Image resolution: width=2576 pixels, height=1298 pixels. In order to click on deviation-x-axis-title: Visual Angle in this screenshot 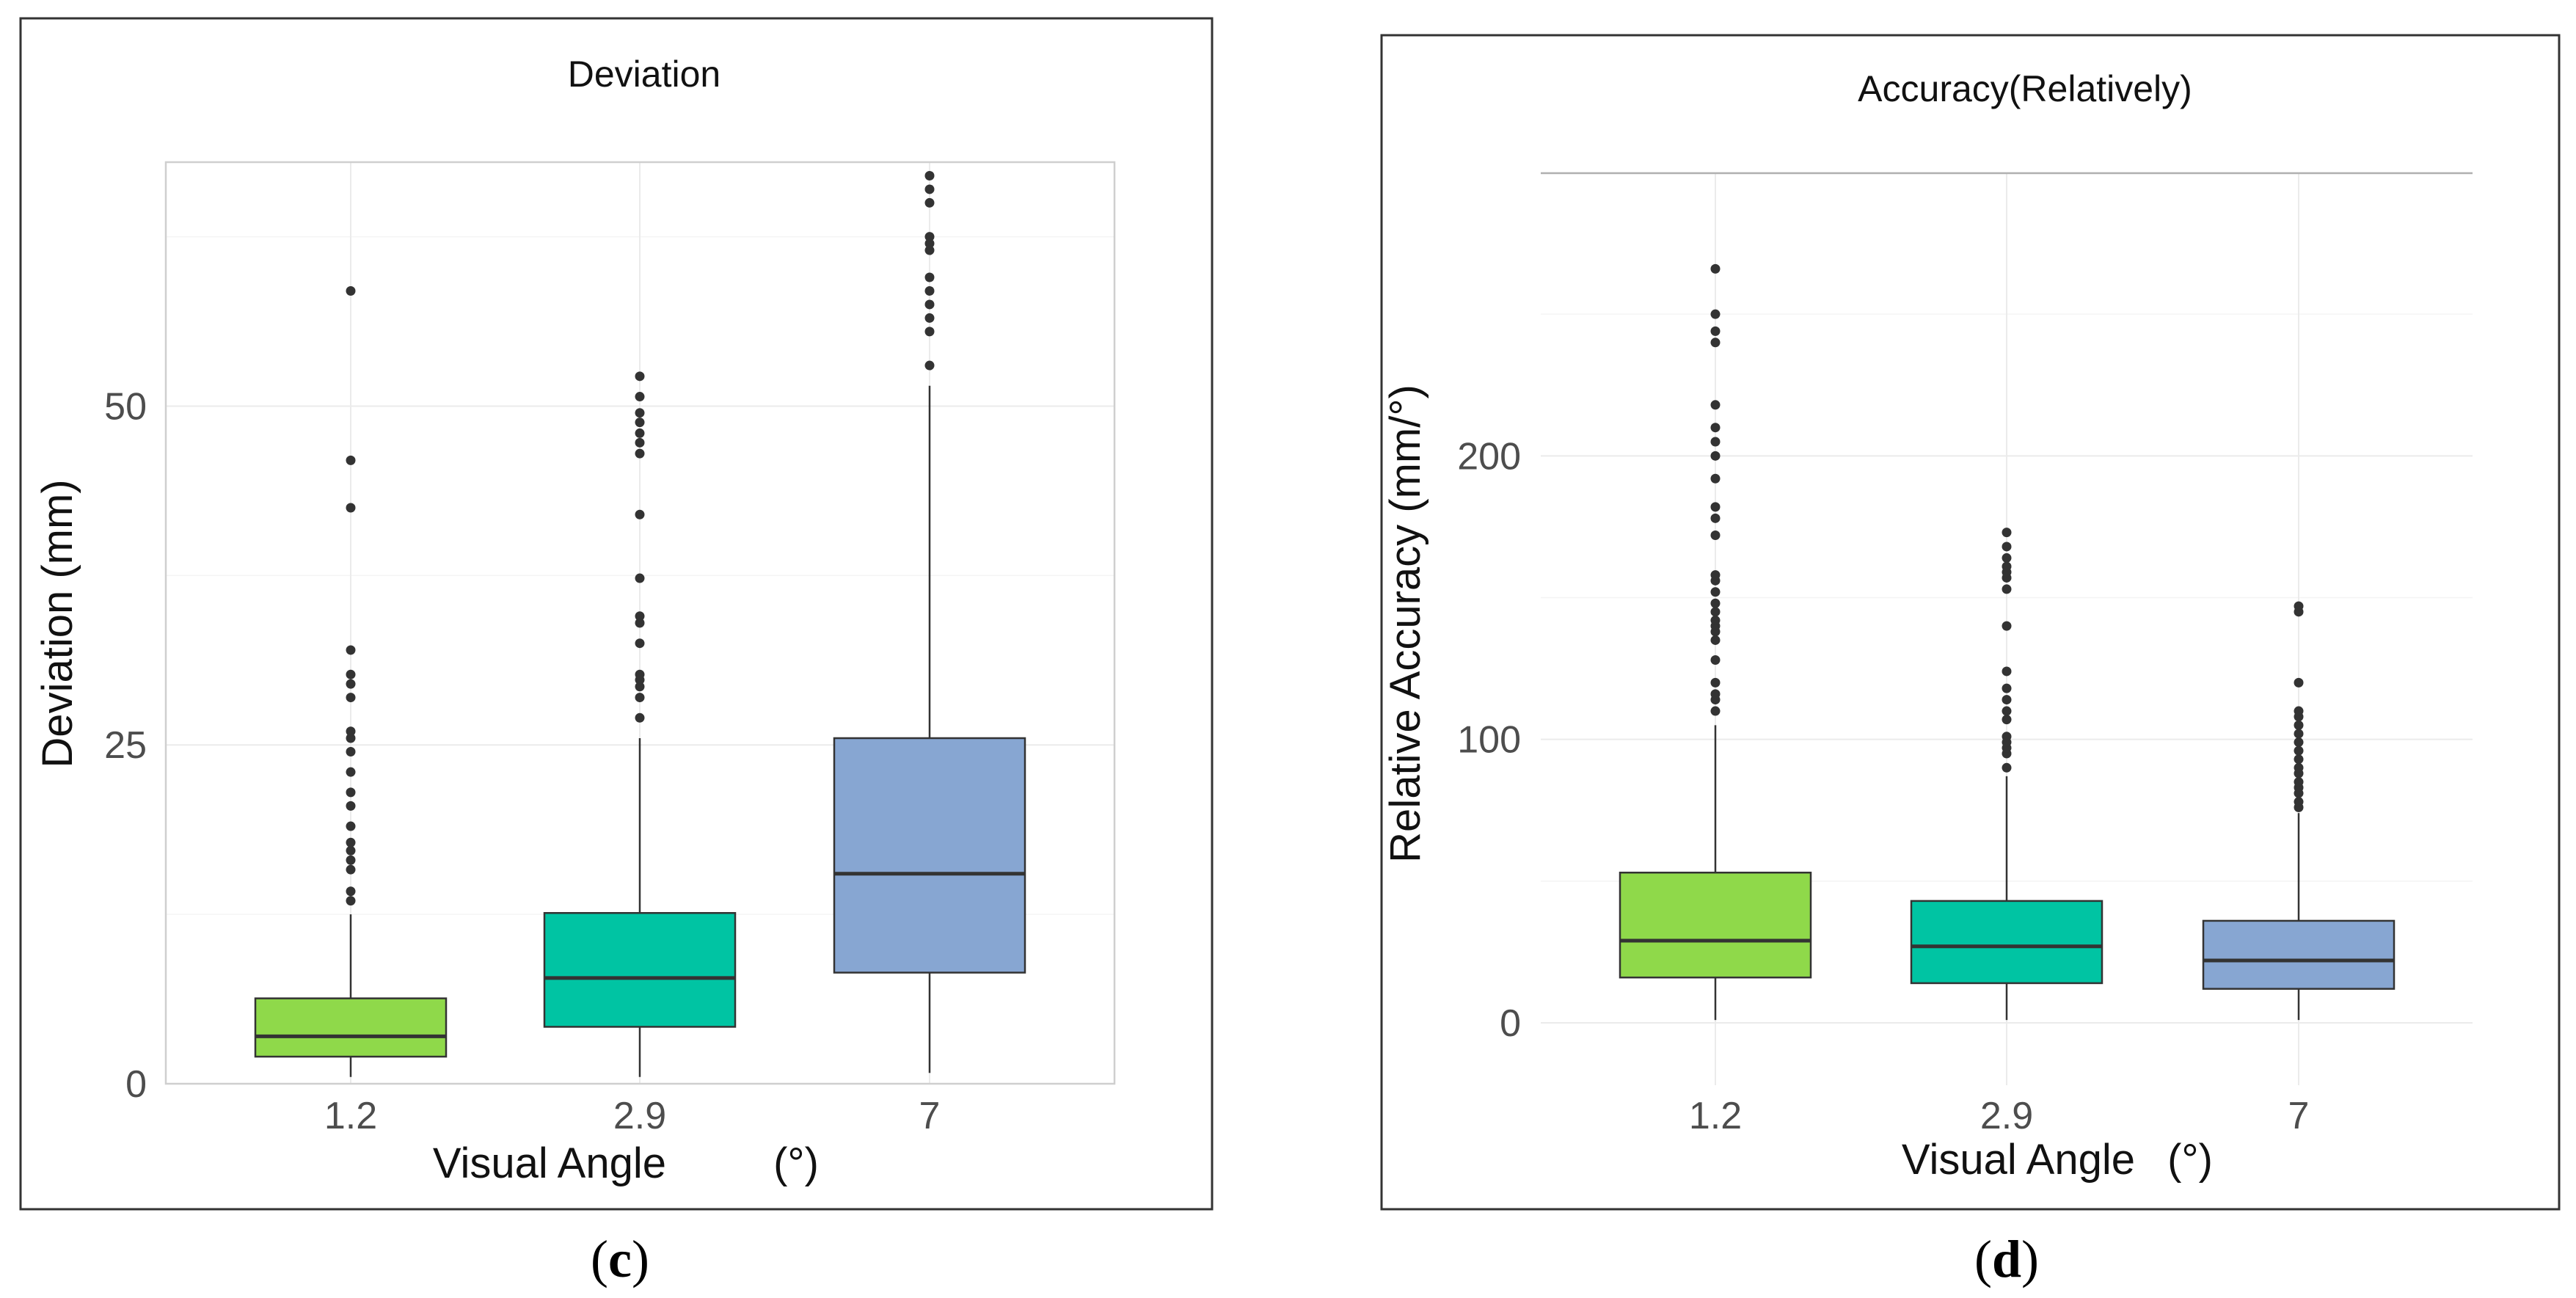, I will do `click(550, 1163)`.